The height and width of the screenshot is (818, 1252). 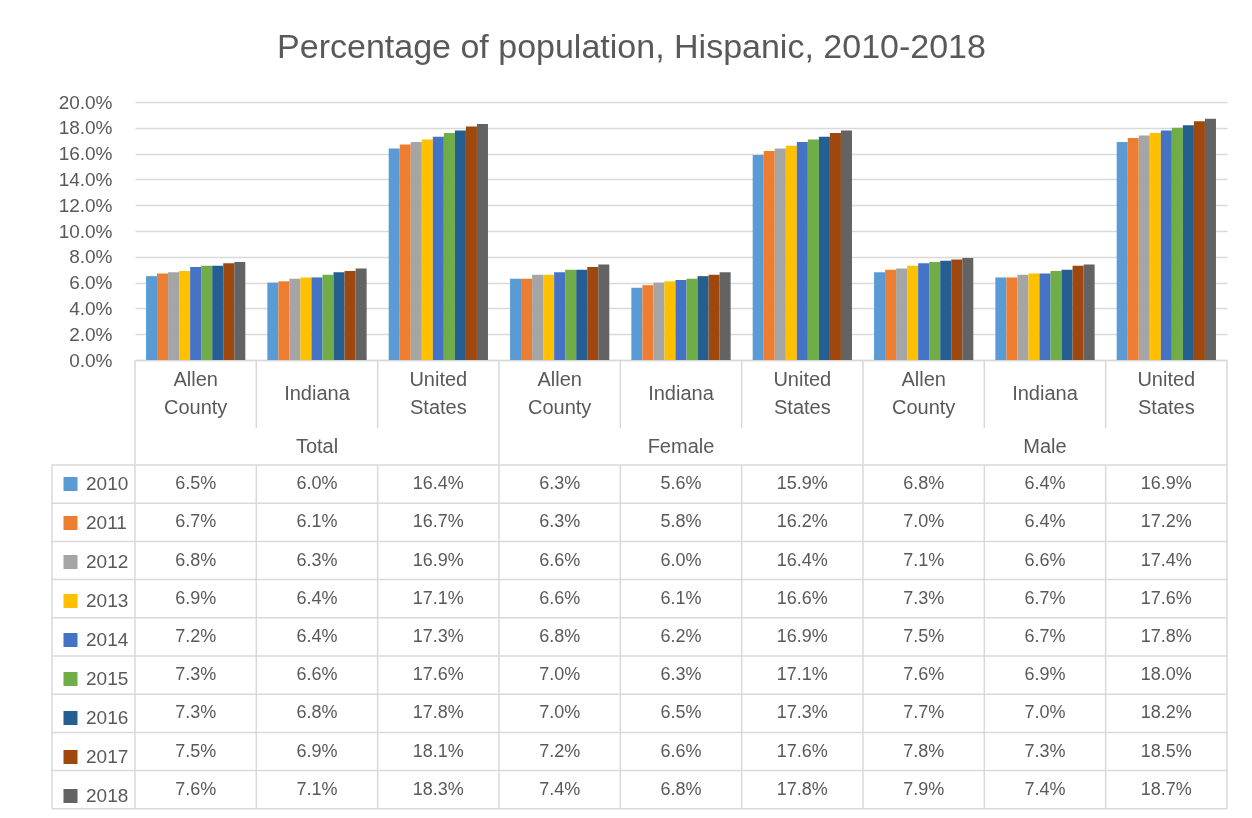 What do you see at coordinates (91, 360) in the screenshot?
I see `y-tick-label: 0.0%` at bounding box center [91, 360].